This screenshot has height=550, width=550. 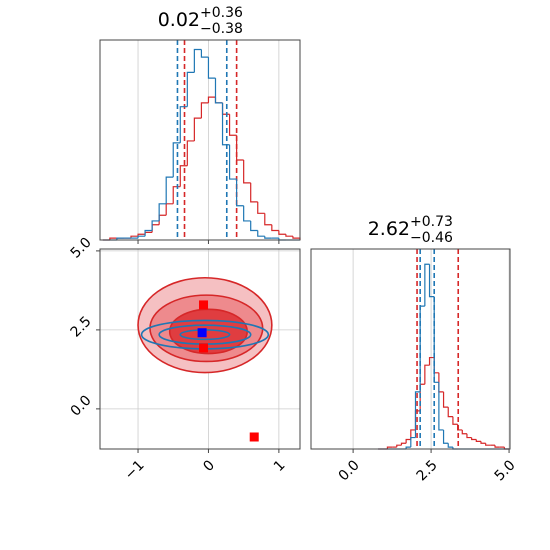 What do you see at coordinates (280, 466) in the screenshot?
I see `x-tick-label: 1` at bounding box center [280, 466].